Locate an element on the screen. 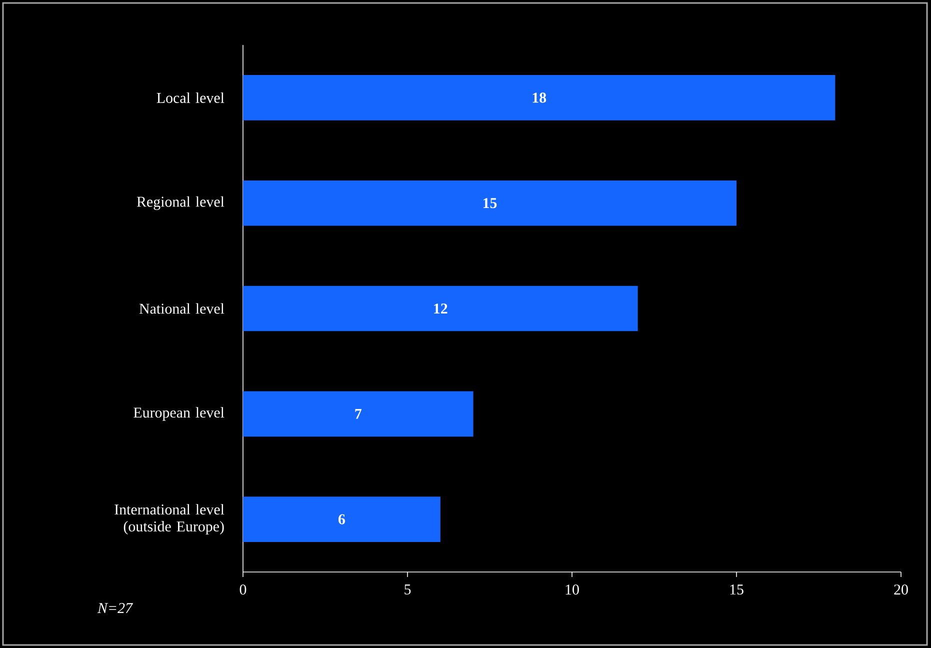 This screenshot has height=648, width=931. x-tick-label: 15 is located at coordinates (737, 589).